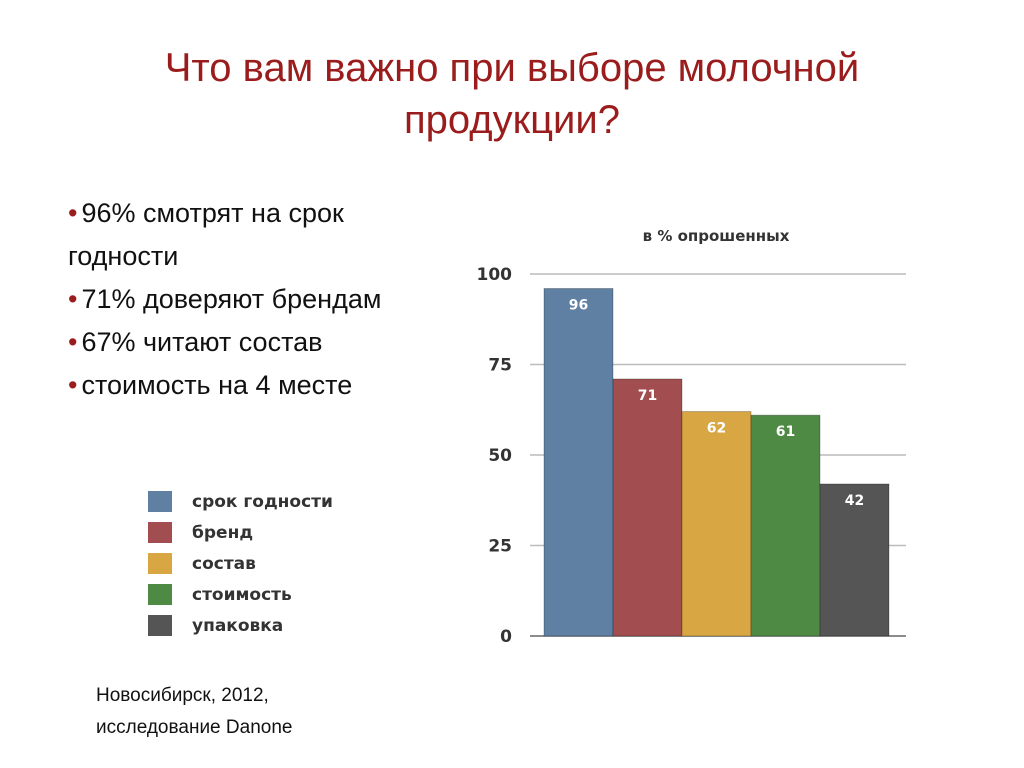 The image size is (1024, 768). I want to click on legend-label: состав, so click(224, 563).